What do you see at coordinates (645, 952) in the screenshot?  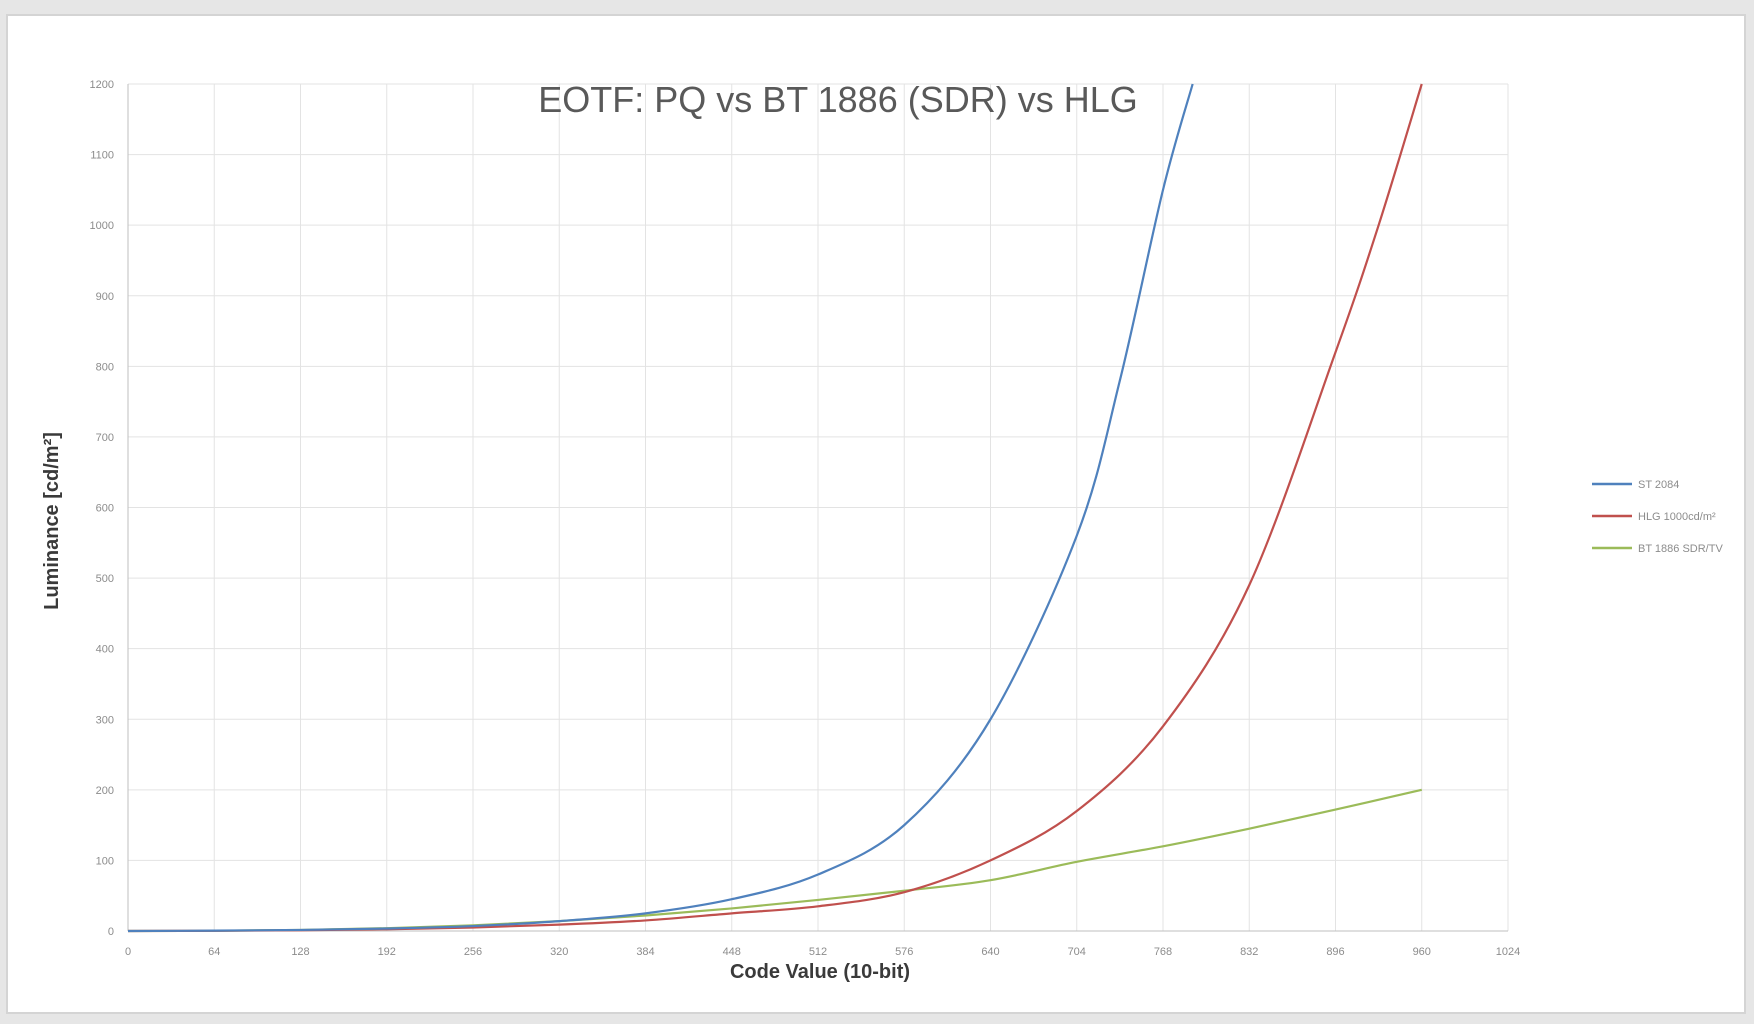 I see `x-tick-label: 384` at bounding box center [645, 952].